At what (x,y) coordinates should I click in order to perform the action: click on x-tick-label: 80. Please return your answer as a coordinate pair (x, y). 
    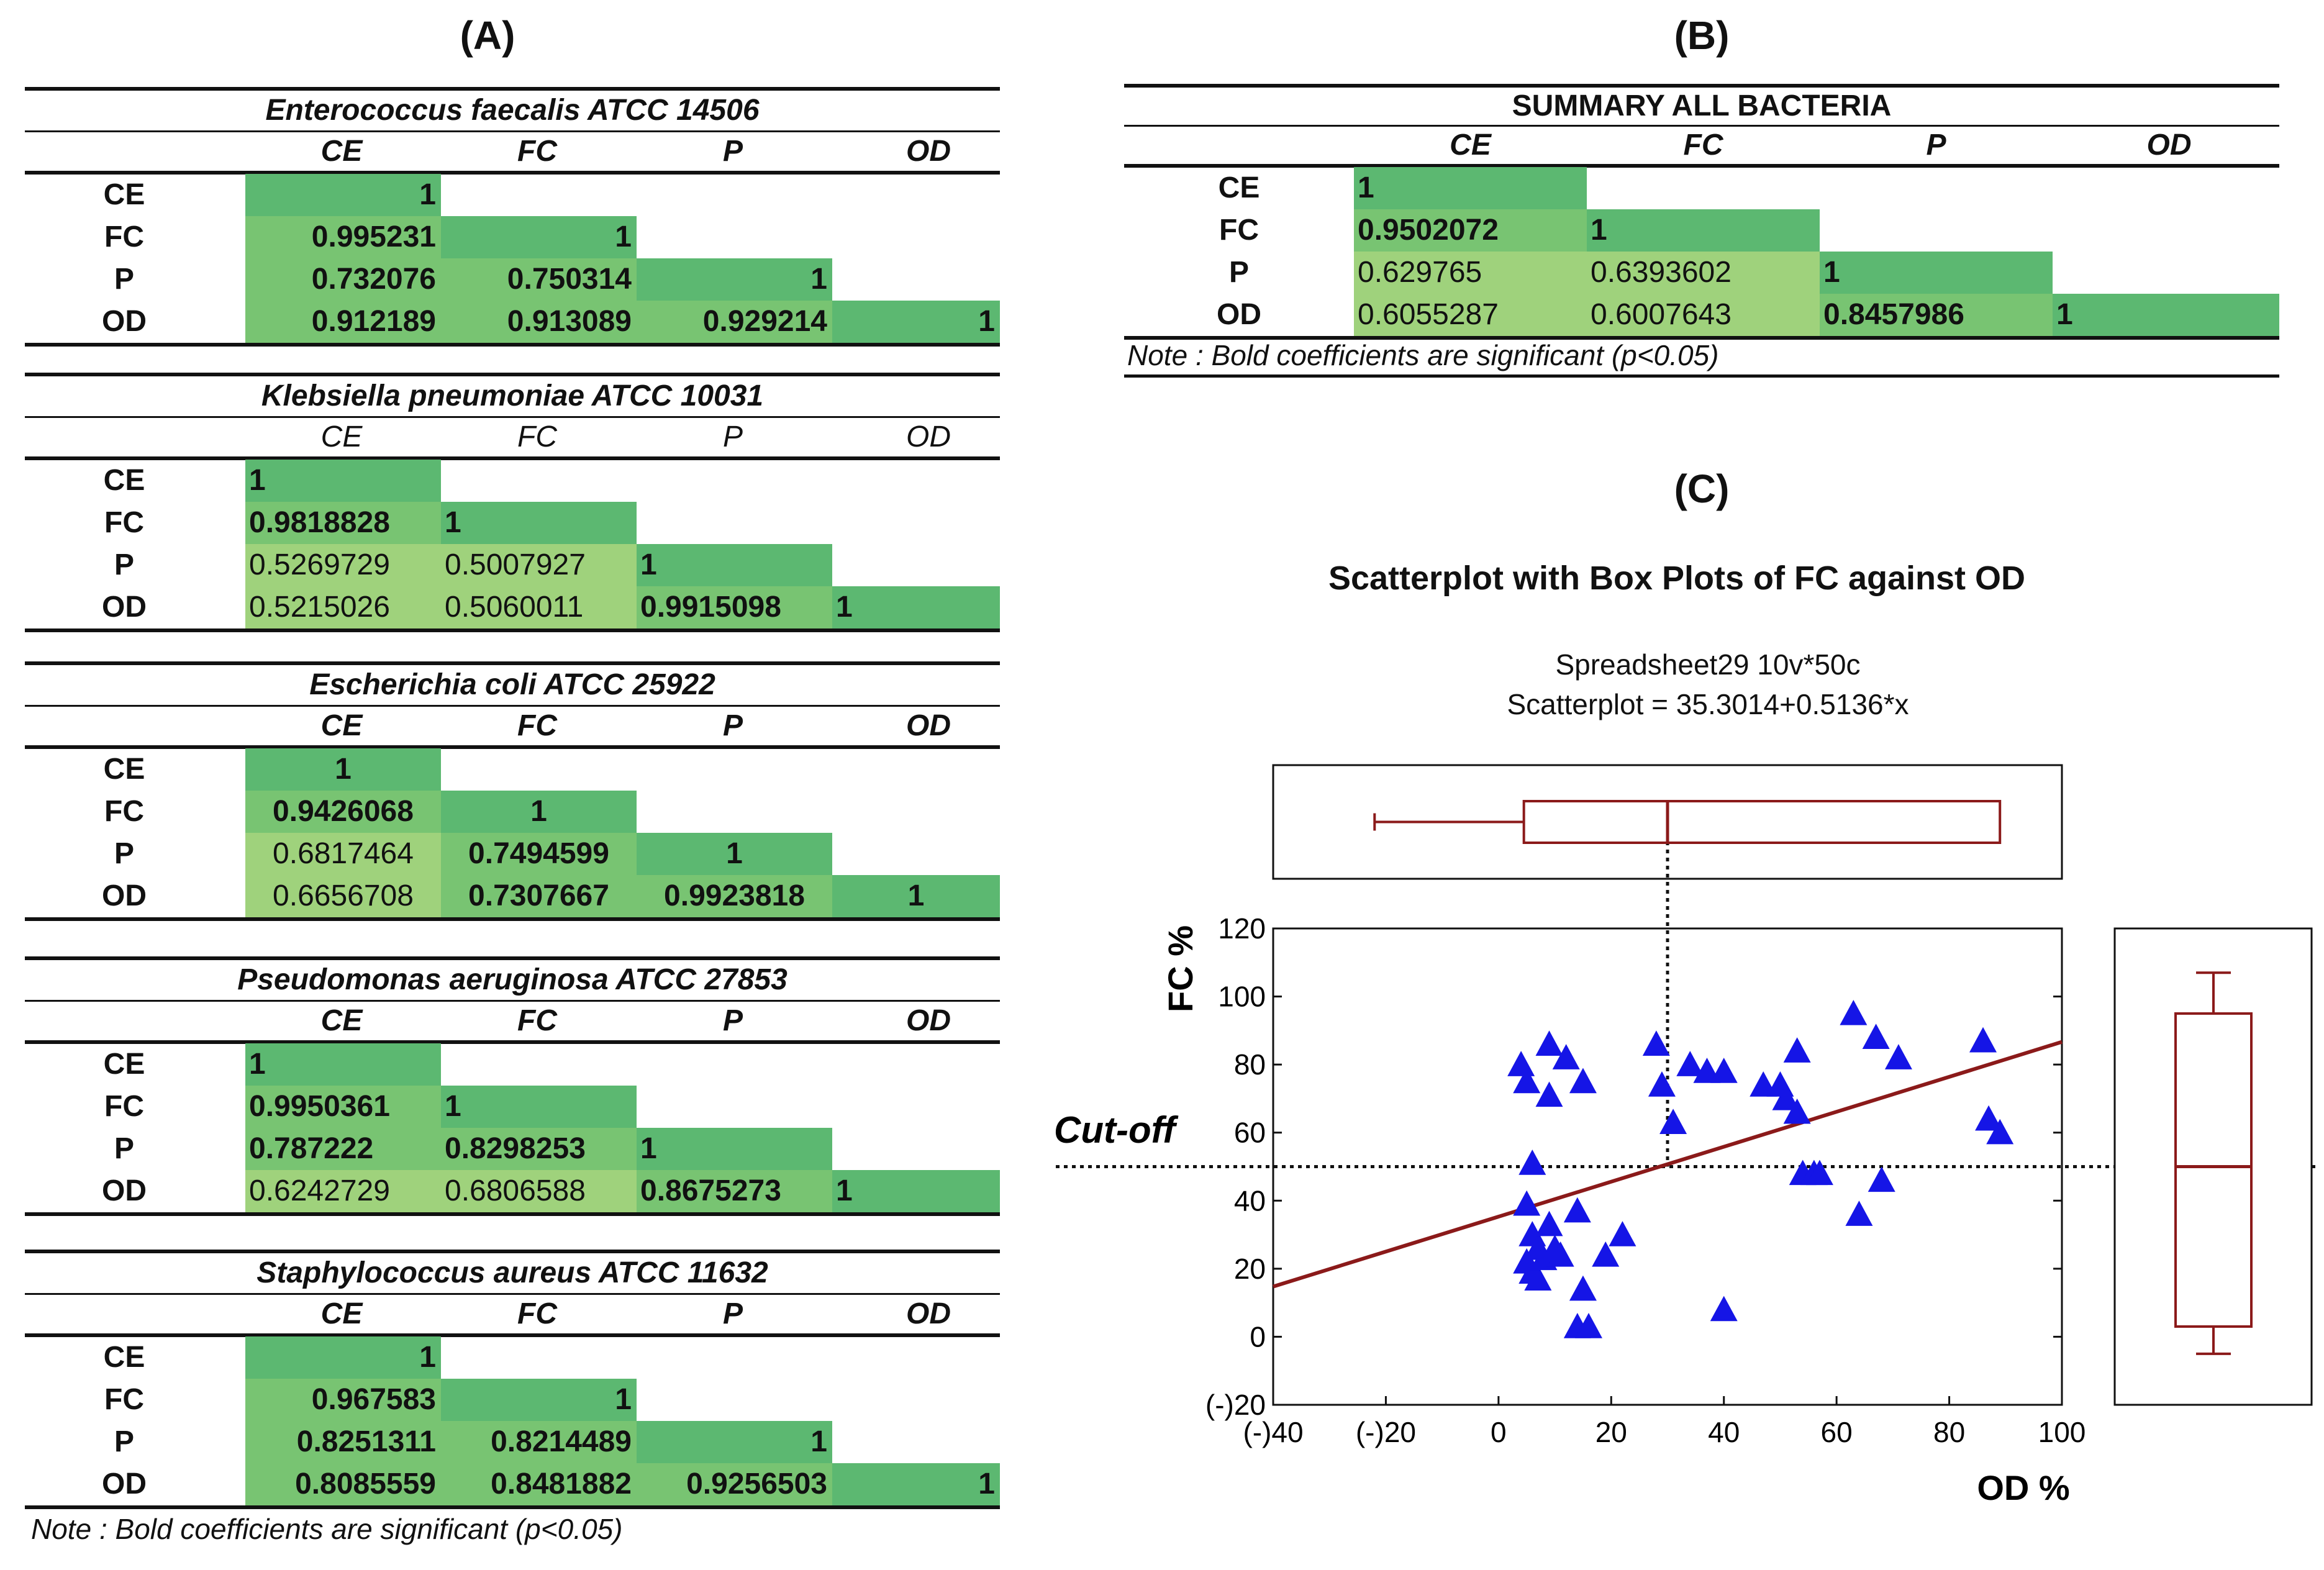
    Looking at the image, I should click on (1949, 1432).